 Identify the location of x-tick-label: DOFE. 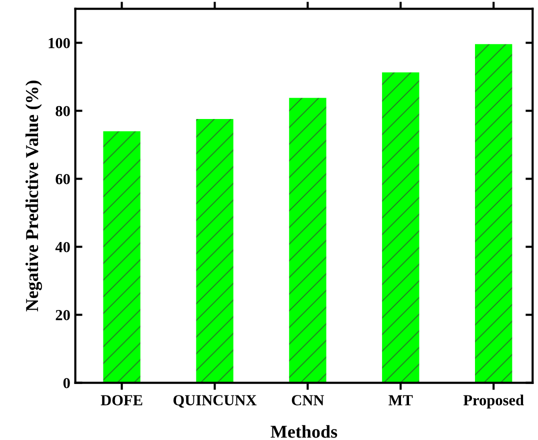
(121, 400).